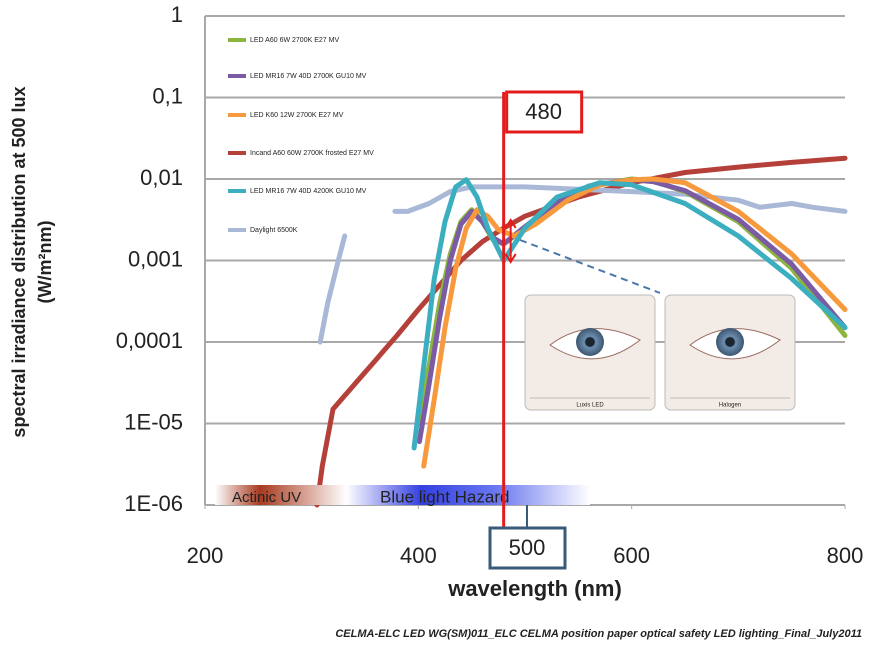  Describe the element at coordinates (631, 555) in the screenshot. I see `x-tick-label: 600` at that location.